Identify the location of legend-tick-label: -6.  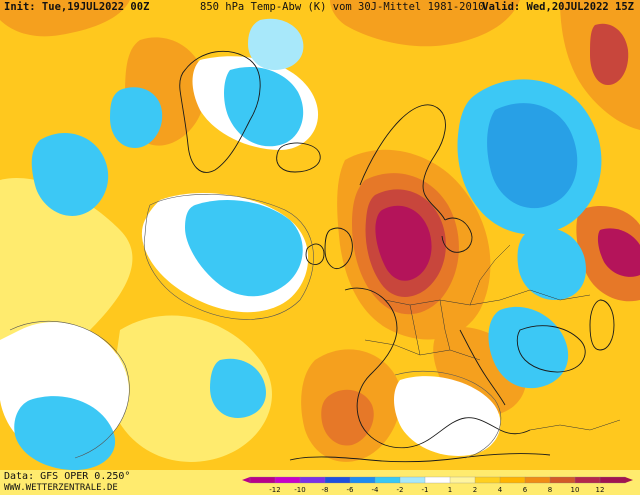
(351, 490).